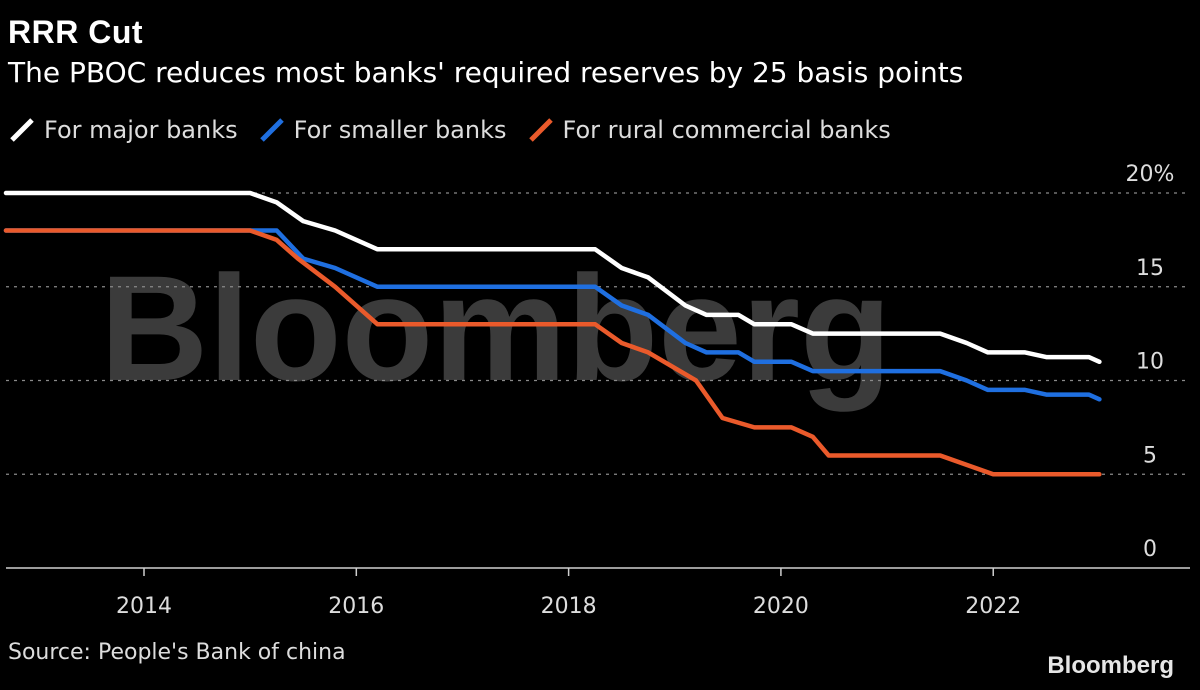 The height and width of the screenshot is (690, 1200). Describe the element at coordinates (22, 130) in the screenshot. I see `legend-swatch-major` at that location.